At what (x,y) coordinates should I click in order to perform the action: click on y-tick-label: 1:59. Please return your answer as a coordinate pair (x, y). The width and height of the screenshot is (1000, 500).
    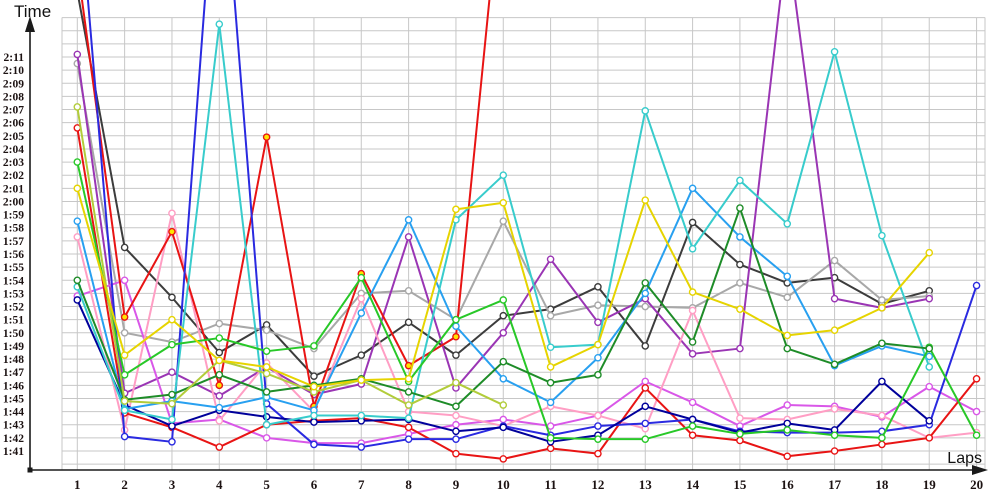
    Looking at the image, I should click on (13, 216).